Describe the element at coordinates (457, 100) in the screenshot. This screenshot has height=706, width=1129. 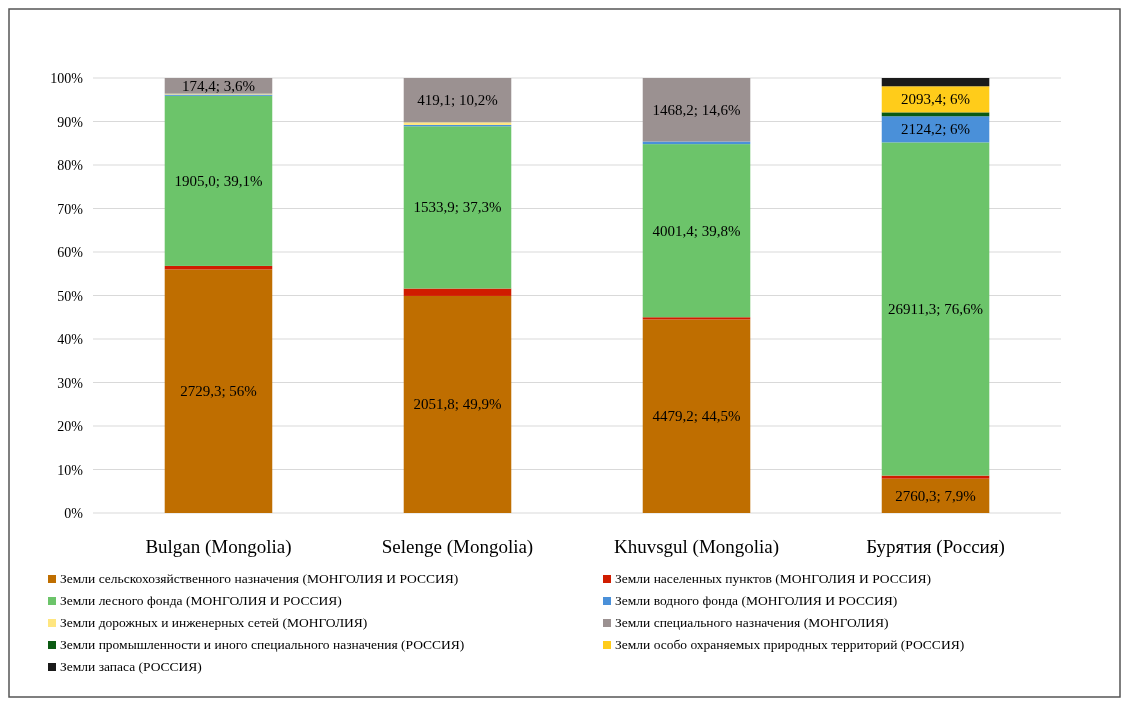
I see `data-label: 419,1; 10,2%` at that location.